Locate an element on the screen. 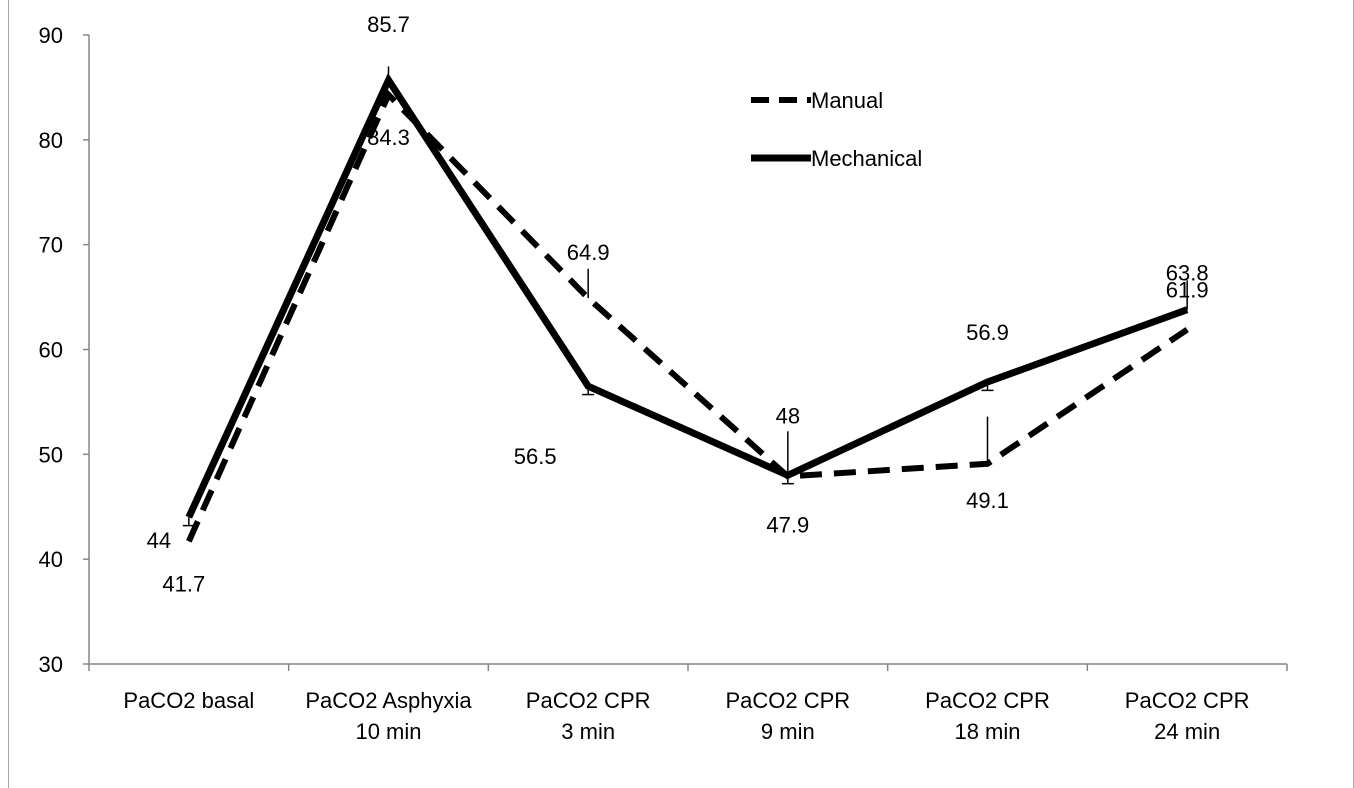 Image resolution: width=1354 pixels, height=788 pixels. data-label-mechanical: 56.5 is located at coordinates (535, 456).